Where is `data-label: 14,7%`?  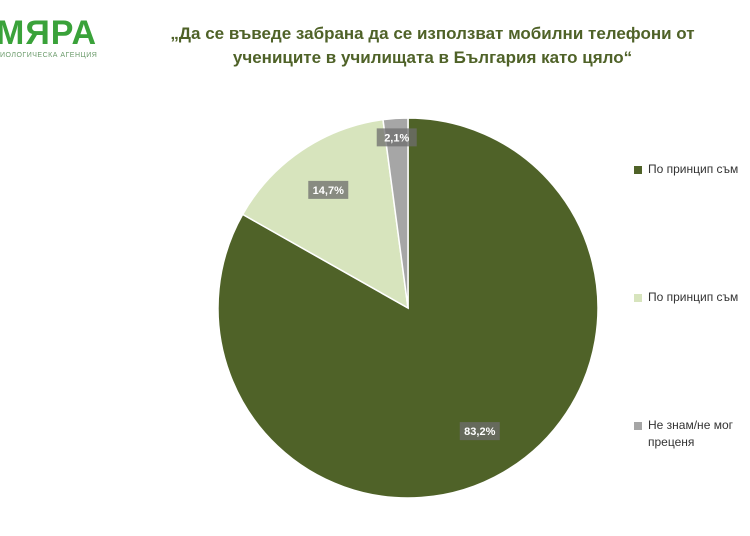 data-label: 14,7% is located at coordinates (328, 191).